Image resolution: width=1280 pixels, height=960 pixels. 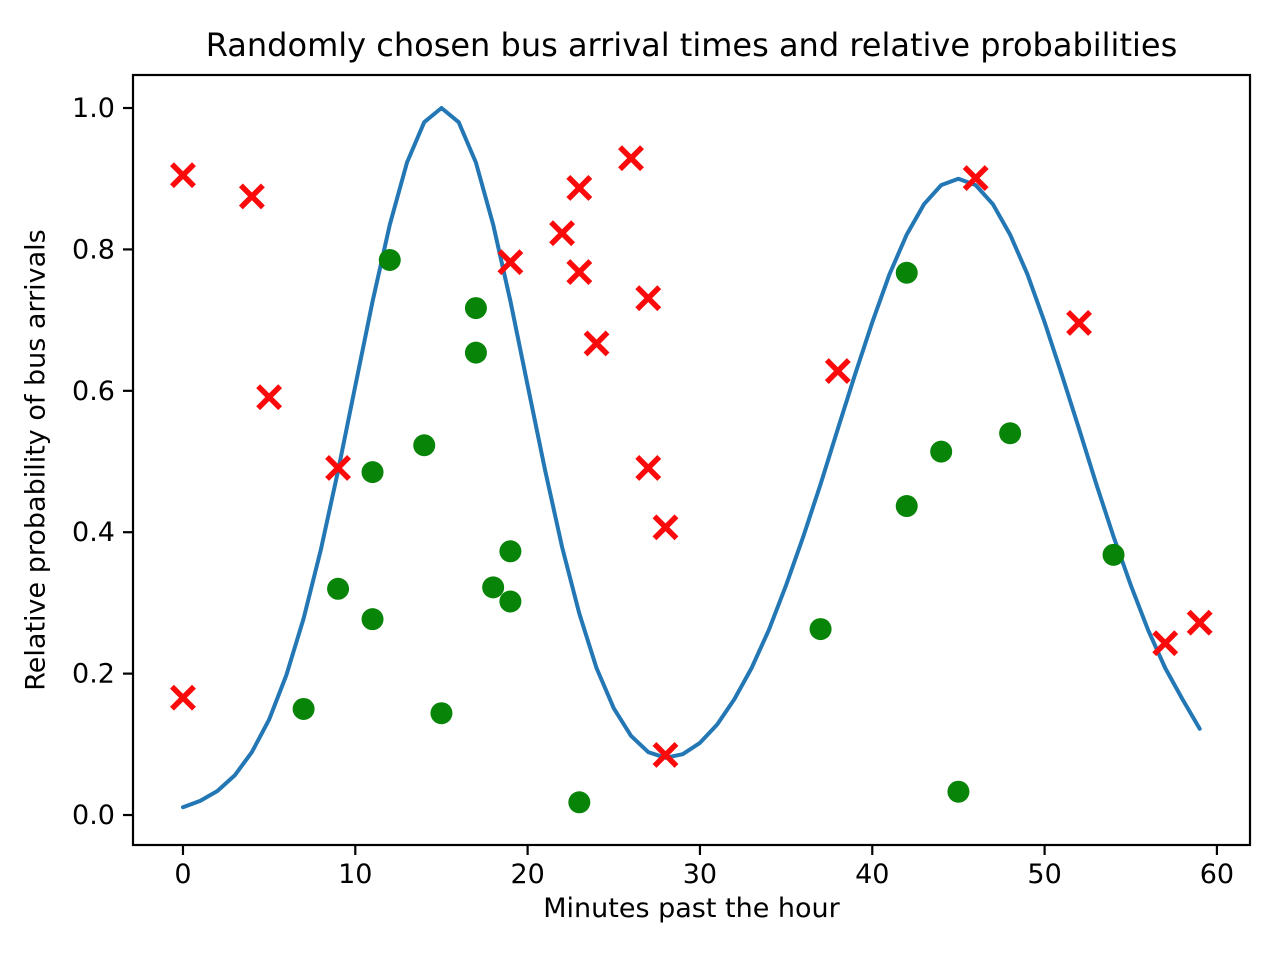 I want to click on x-tick-label: 20, so click(x=527, y=874).